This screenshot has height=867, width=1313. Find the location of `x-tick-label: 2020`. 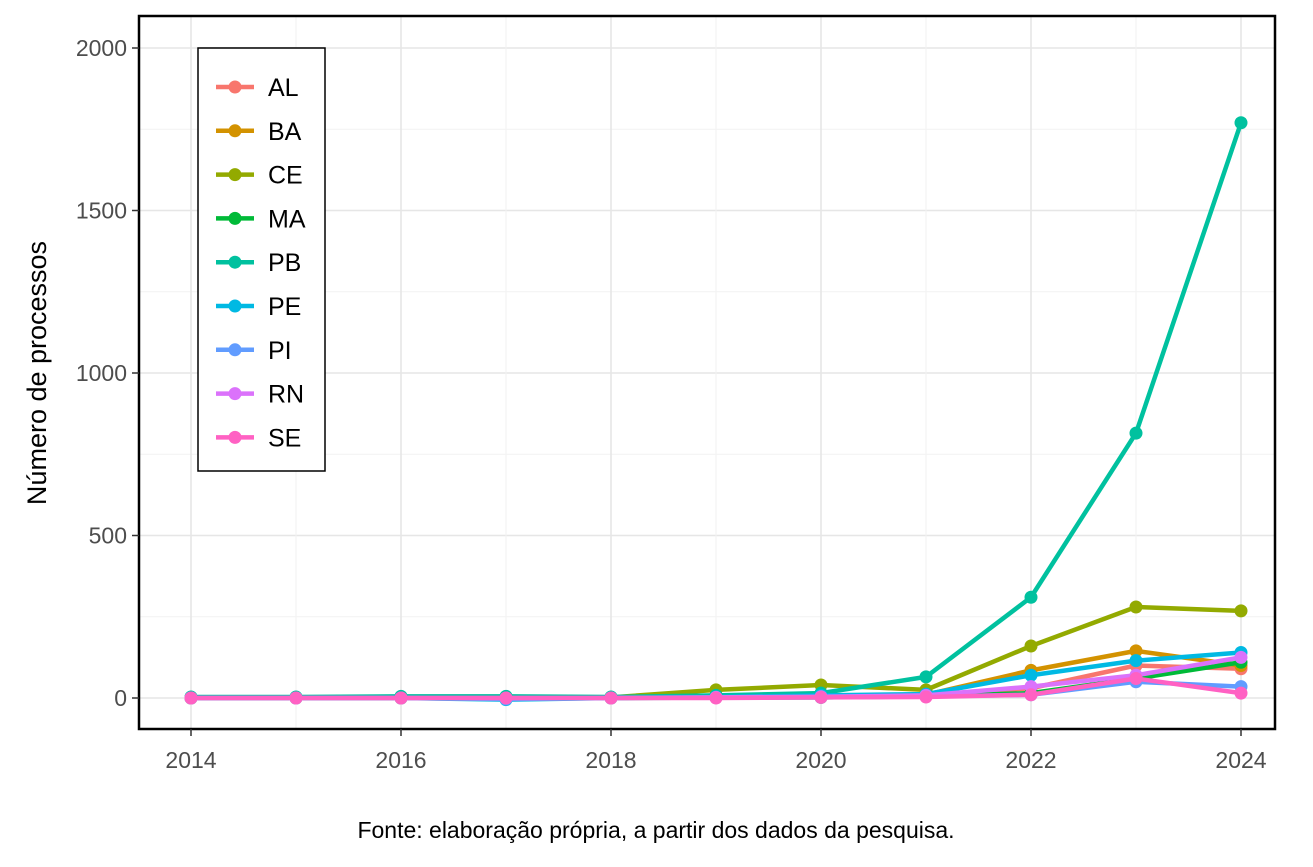

x-tick-label: 2020 is located at coordinates (820, 760).